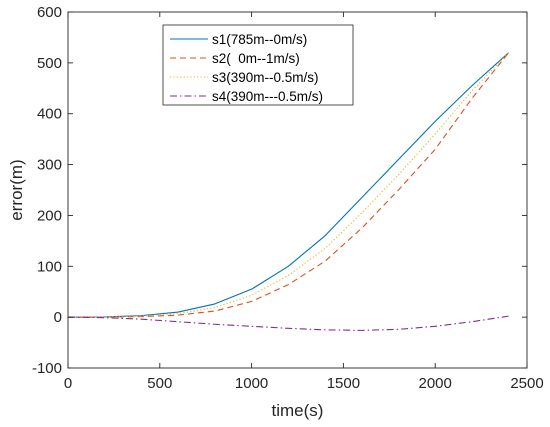 The height and width of the screenshot is (427, 550). Describe the element at coordinates (49, 215) in the screenshot. I see `y-tick-label: 200` at that location.